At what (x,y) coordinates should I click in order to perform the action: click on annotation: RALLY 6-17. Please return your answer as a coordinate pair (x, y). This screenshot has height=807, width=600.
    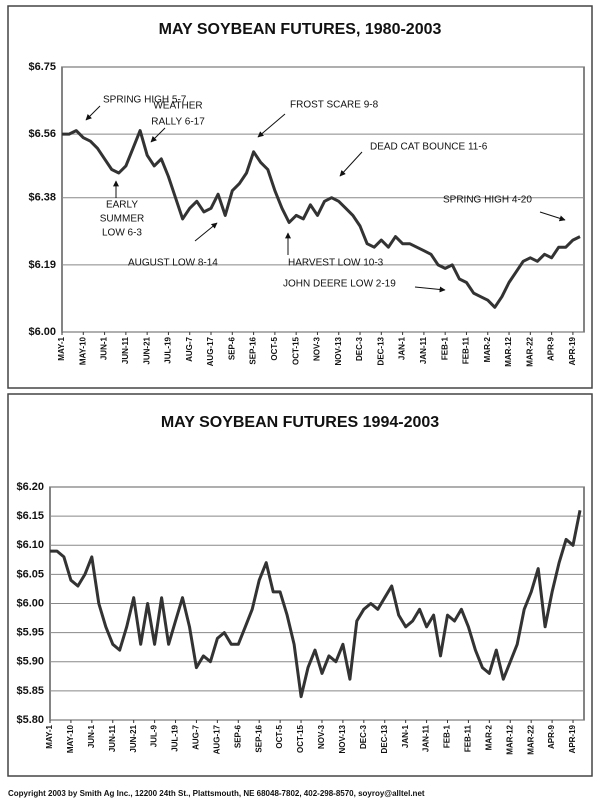
    Looking at the image, I should click on (178, 122).